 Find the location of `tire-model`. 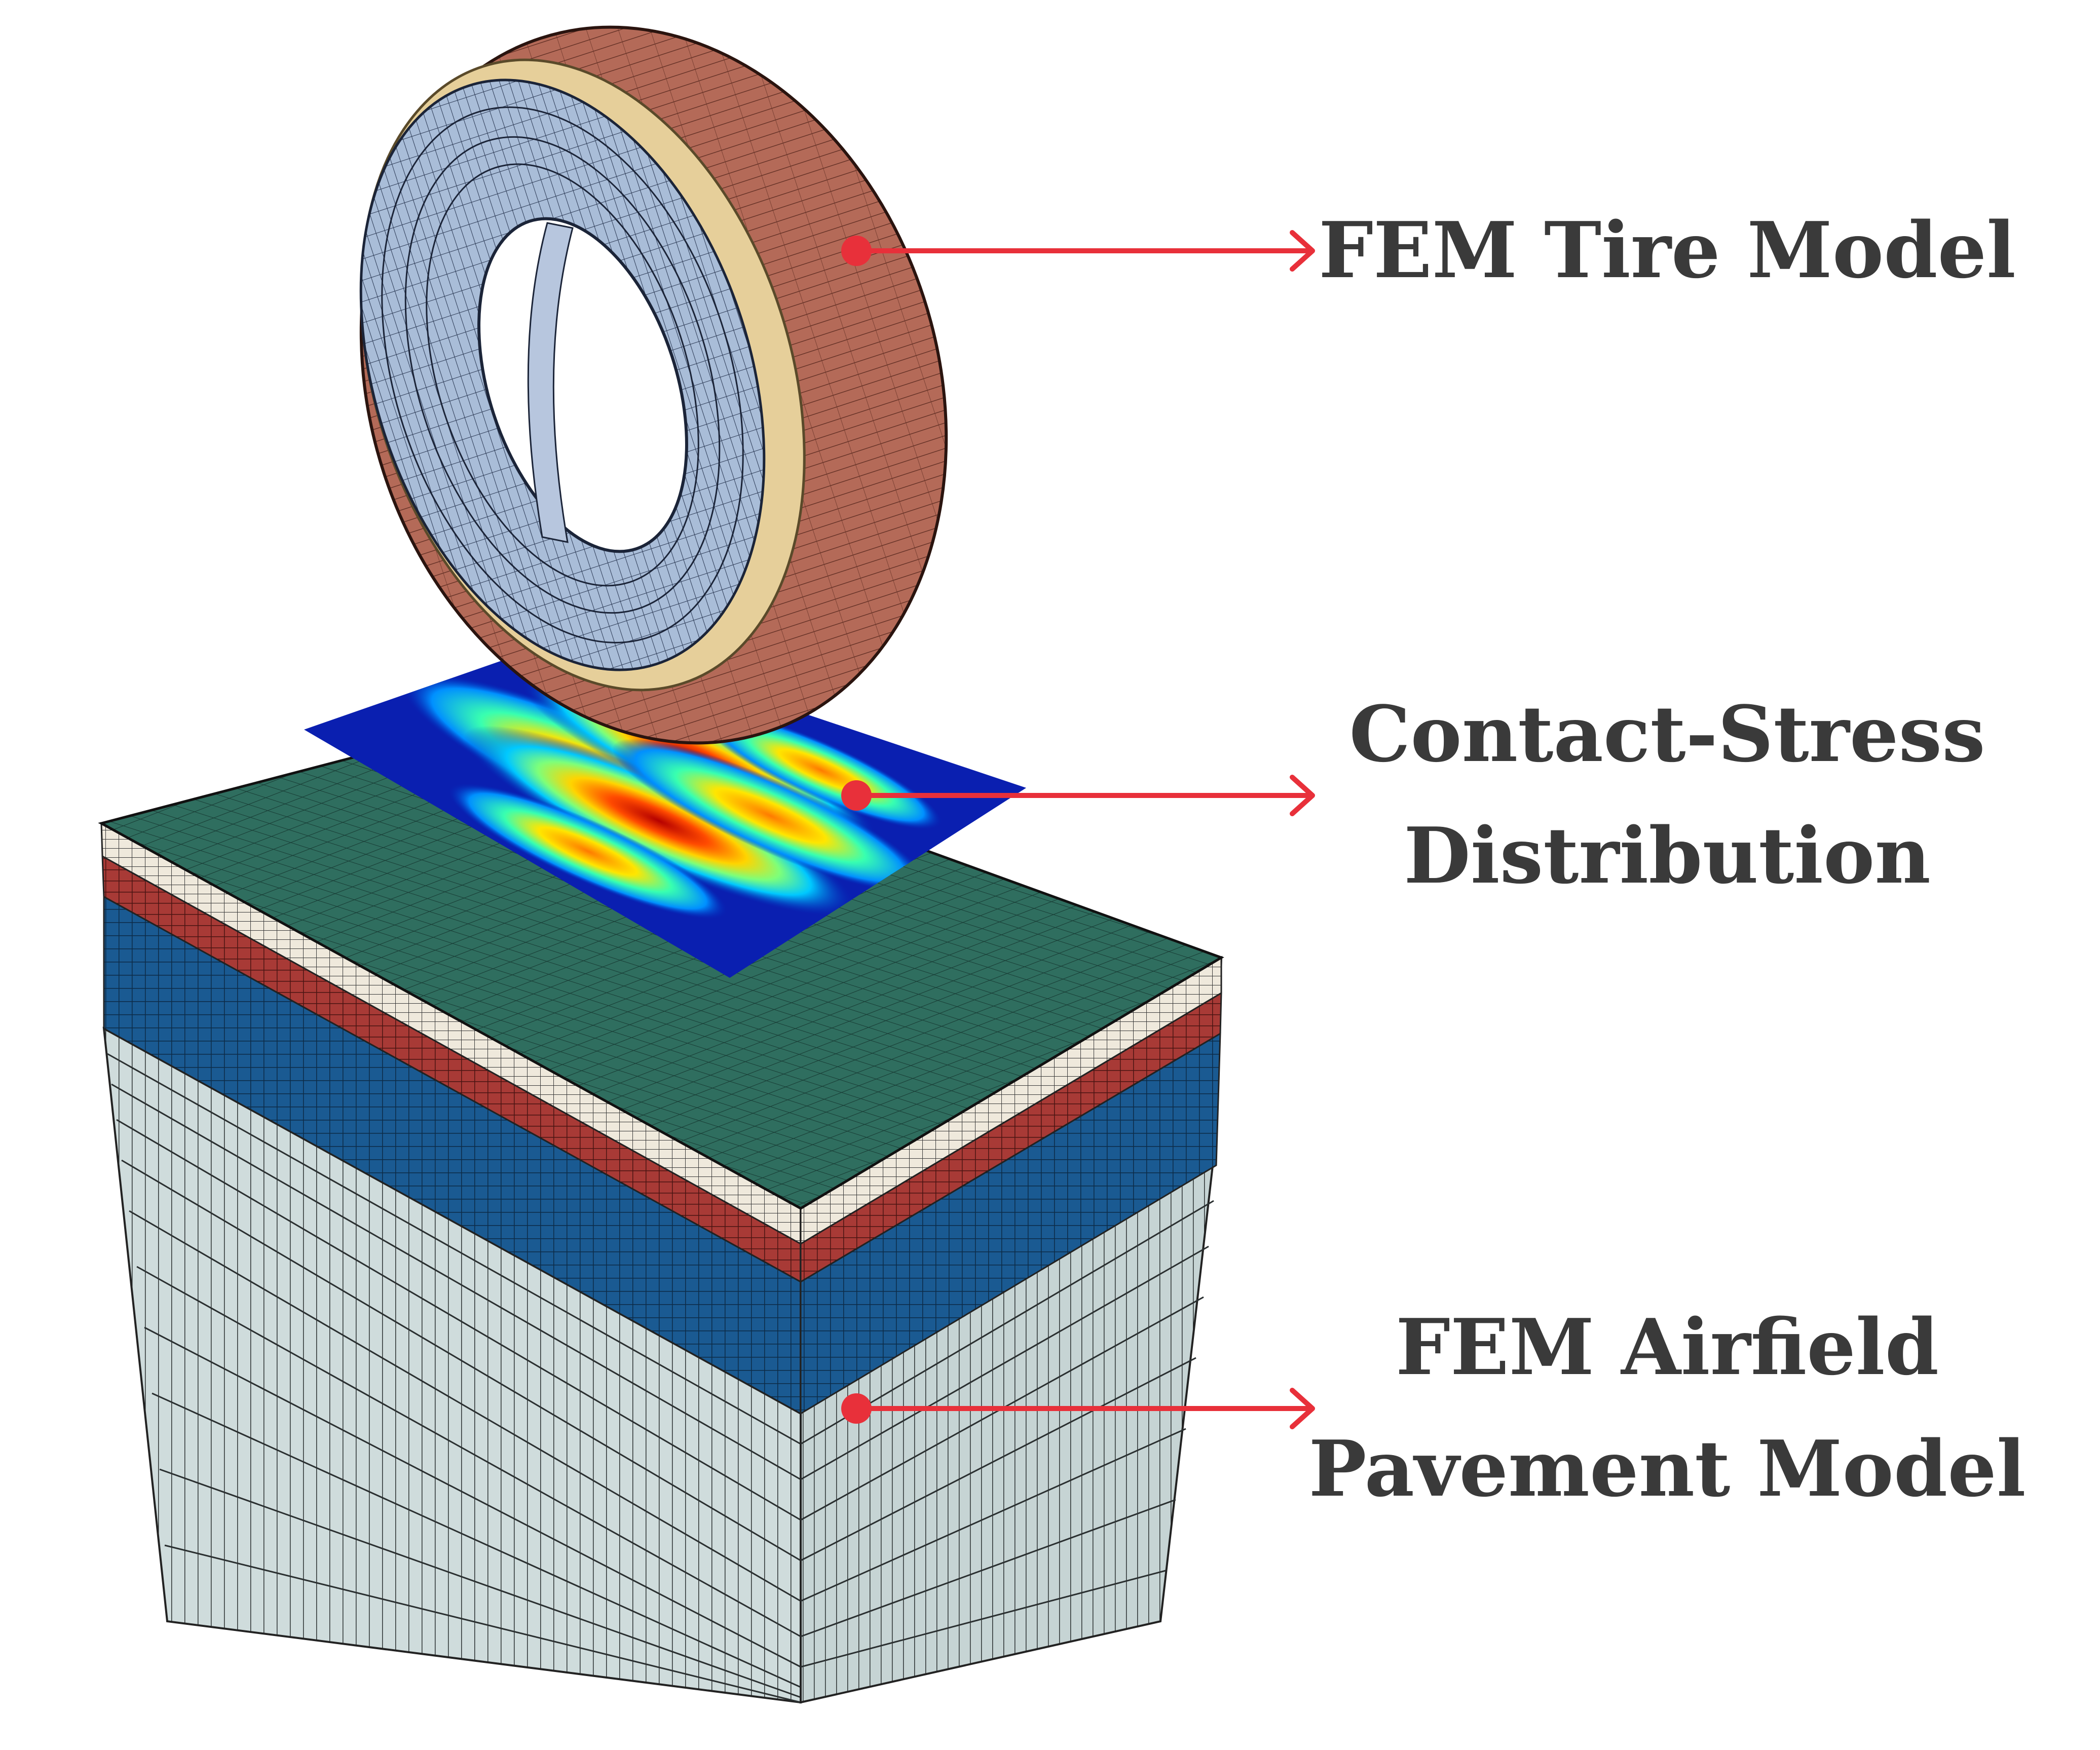

tire-model is located at coordinates (653, 385).